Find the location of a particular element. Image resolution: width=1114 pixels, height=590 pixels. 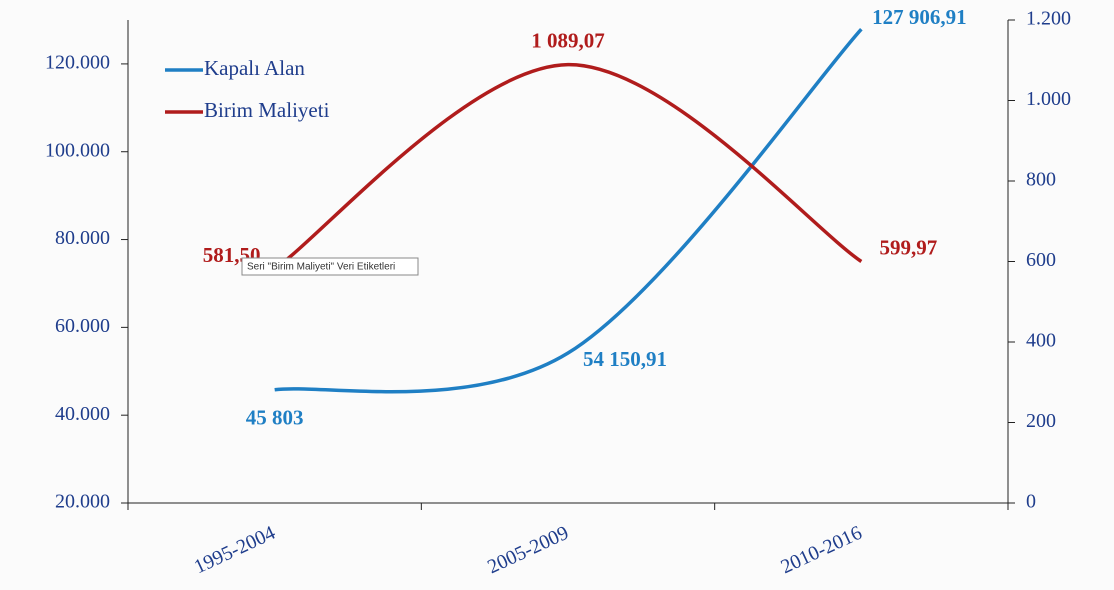

data-label: 1 089,07 is located at coordinates (568, 40).